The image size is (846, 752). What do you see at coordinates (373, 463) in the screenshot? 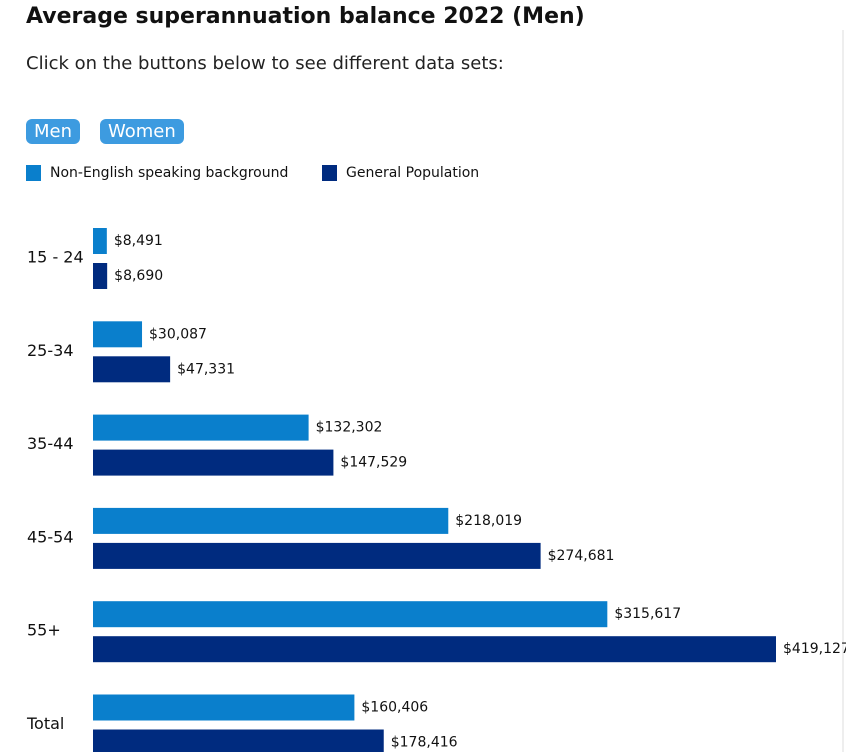
I see `value-label: $147,529` at bounding box center [373, 463].